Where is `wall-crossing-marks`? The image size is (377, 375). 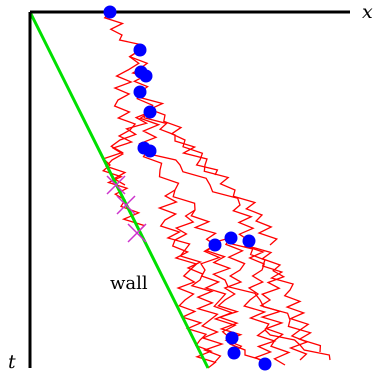 wall-crossing-marks is located at coordinates (126, 209).